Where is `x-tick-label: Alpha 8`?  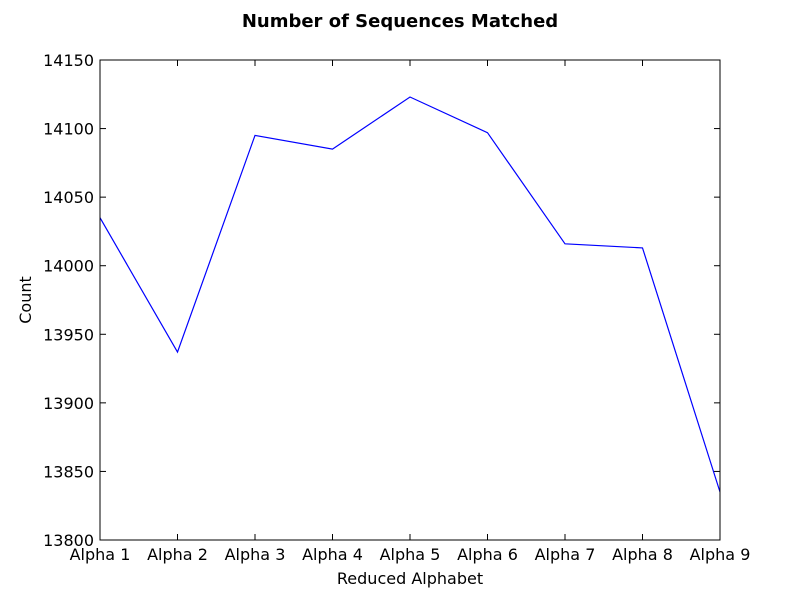 x-tick-label: Alpha 8 is located at coordinates (642, 554).